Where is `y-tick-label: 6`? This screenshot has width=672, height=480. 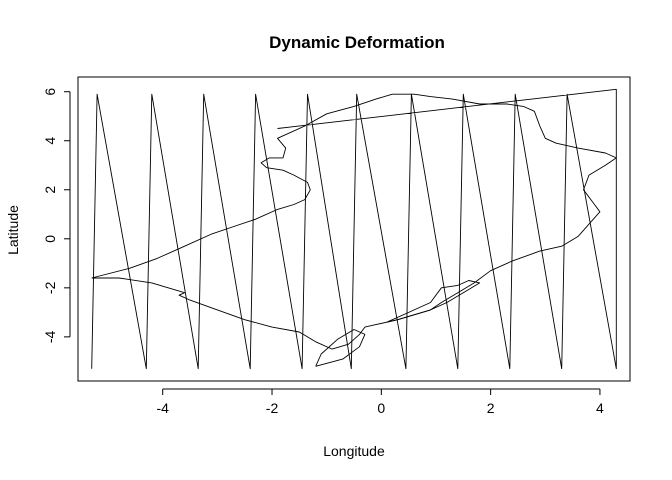 y-tick-label: 6 is located at coordinates (50, 92).